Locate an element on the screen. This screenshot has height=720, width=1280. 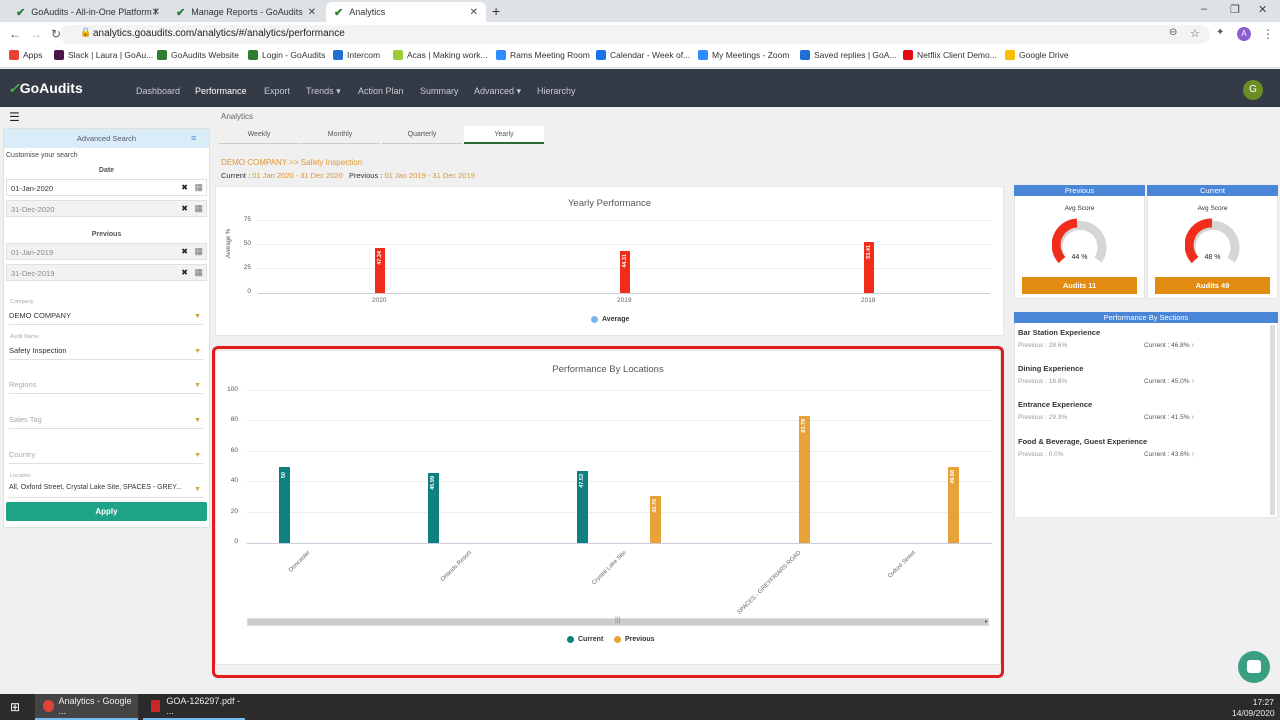
minimize-button: – is located at coordinates (1204, 9).